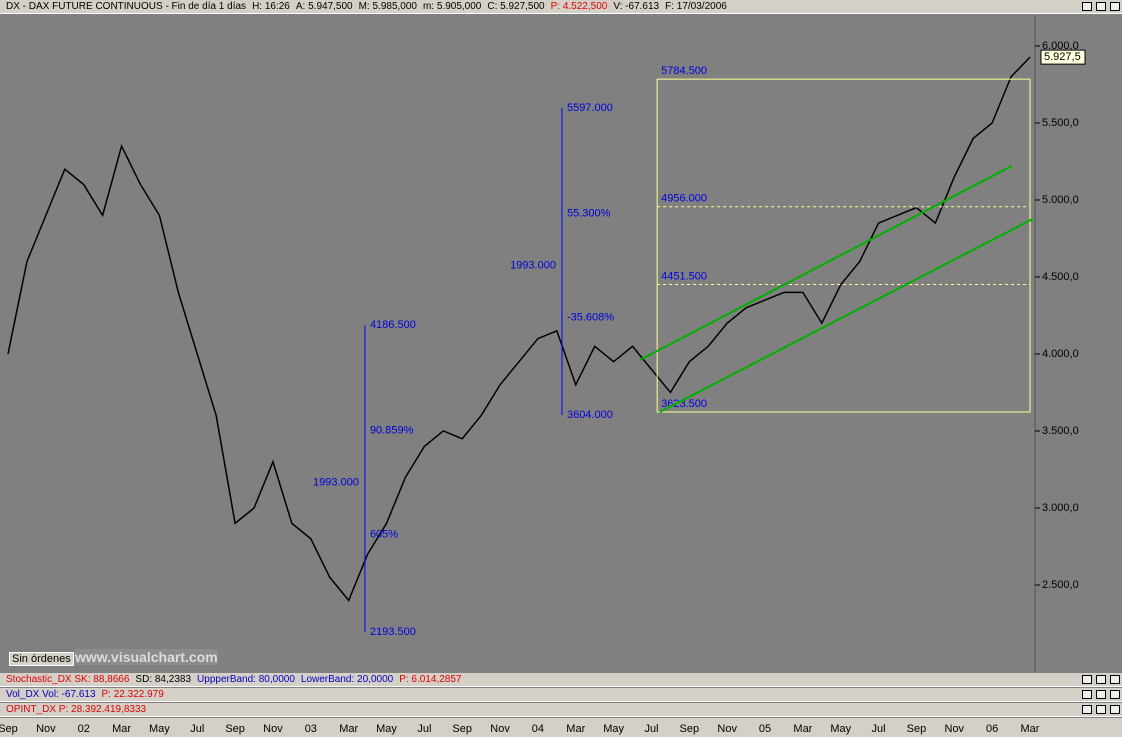 This screenshot has width=1122, height=737. What do you see at coordinates (347, 679) in the screenshot?
I see `pane-field: LowerBand: 20,0000` at bounding box center [347, 679].